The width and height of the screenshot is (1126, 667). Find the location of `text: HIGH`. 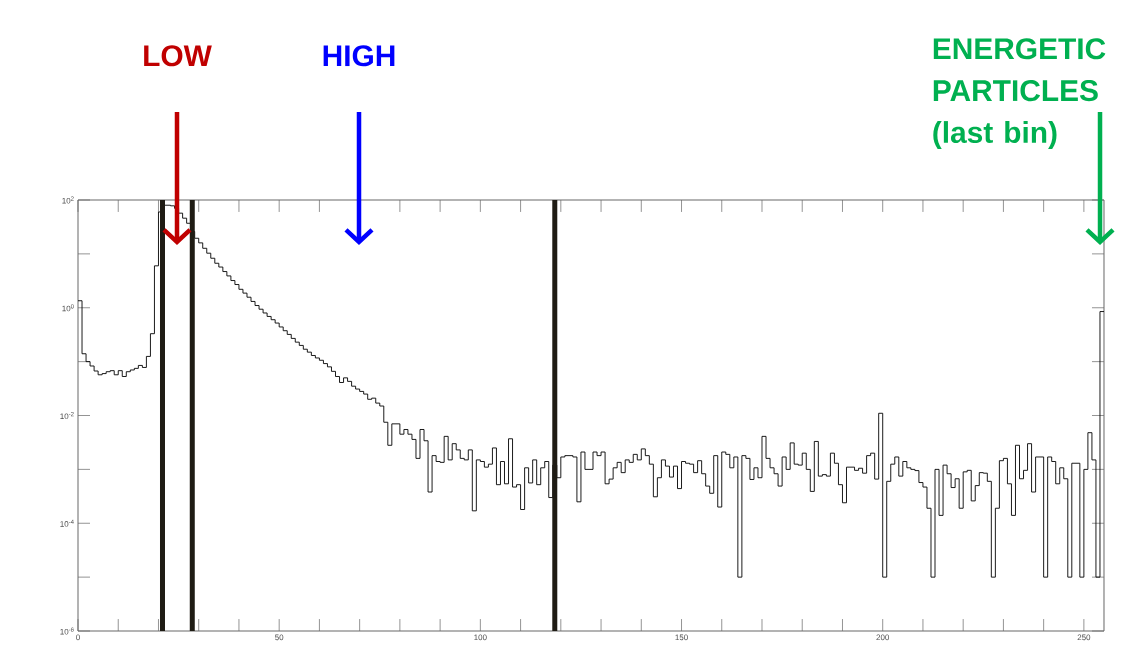

text: HIGH is located at coordinates (359, 56).